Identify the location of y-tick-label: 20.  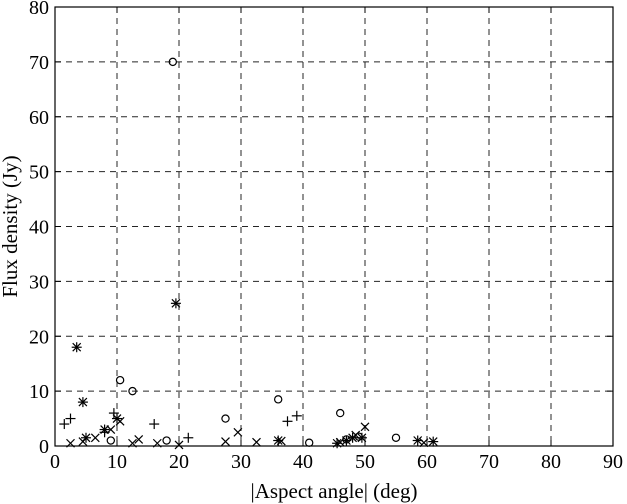
(39, 337).